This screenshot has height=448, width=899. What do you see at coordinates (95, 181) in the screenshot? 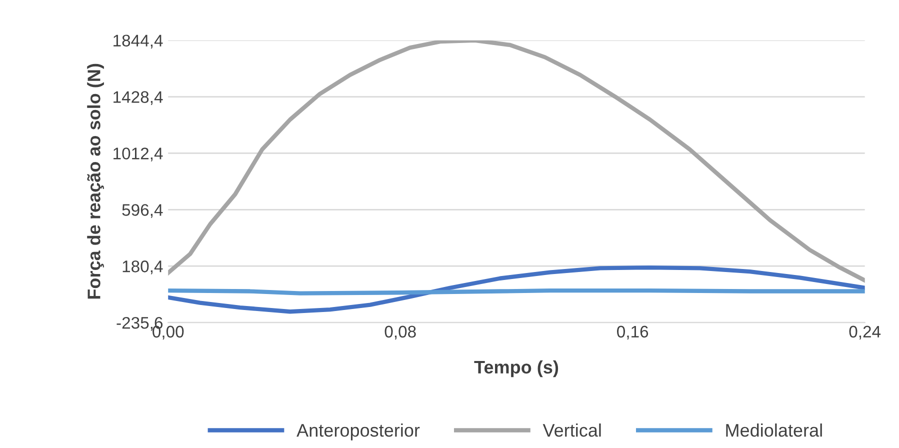
I see `y-axis-title: Força de reação ao solo (N)` at bounding box center [95, 181].